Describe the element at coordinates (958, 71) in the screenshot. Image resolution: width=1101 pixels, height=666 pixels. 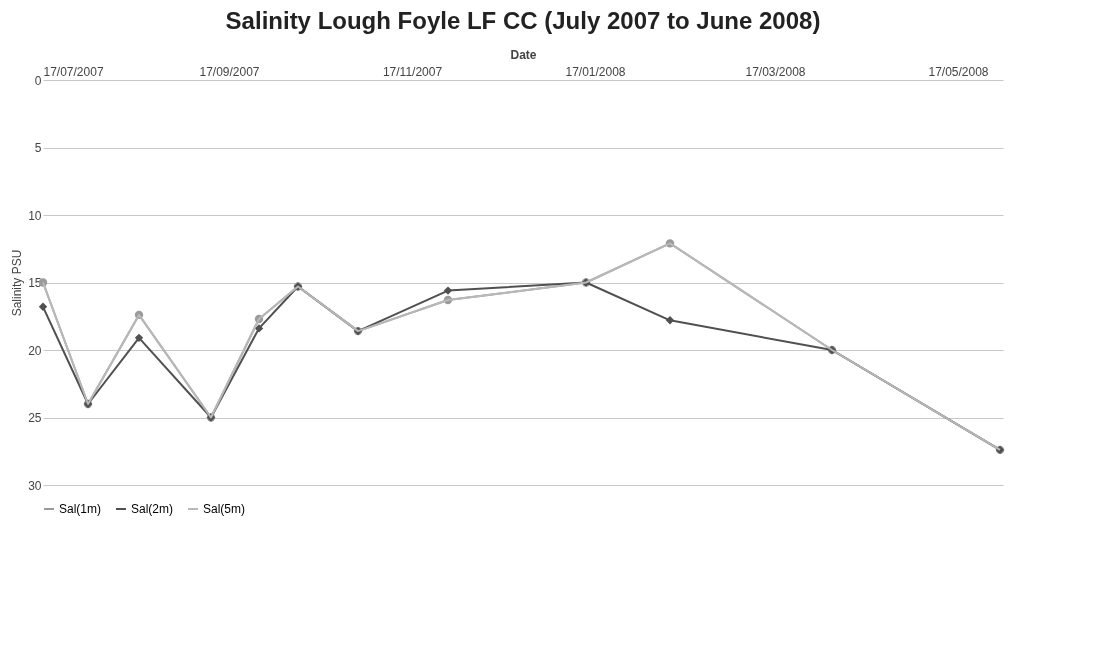
I see `x-tick-label: 17/05/2008` at that location.